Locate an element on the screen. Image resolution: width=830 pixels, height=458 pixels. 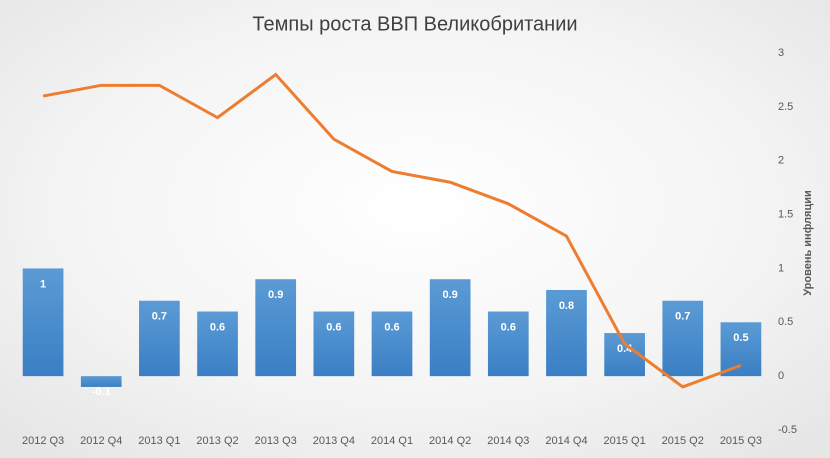
x-tick-label: 2012 Q3 is located at coordinates (43, 441).